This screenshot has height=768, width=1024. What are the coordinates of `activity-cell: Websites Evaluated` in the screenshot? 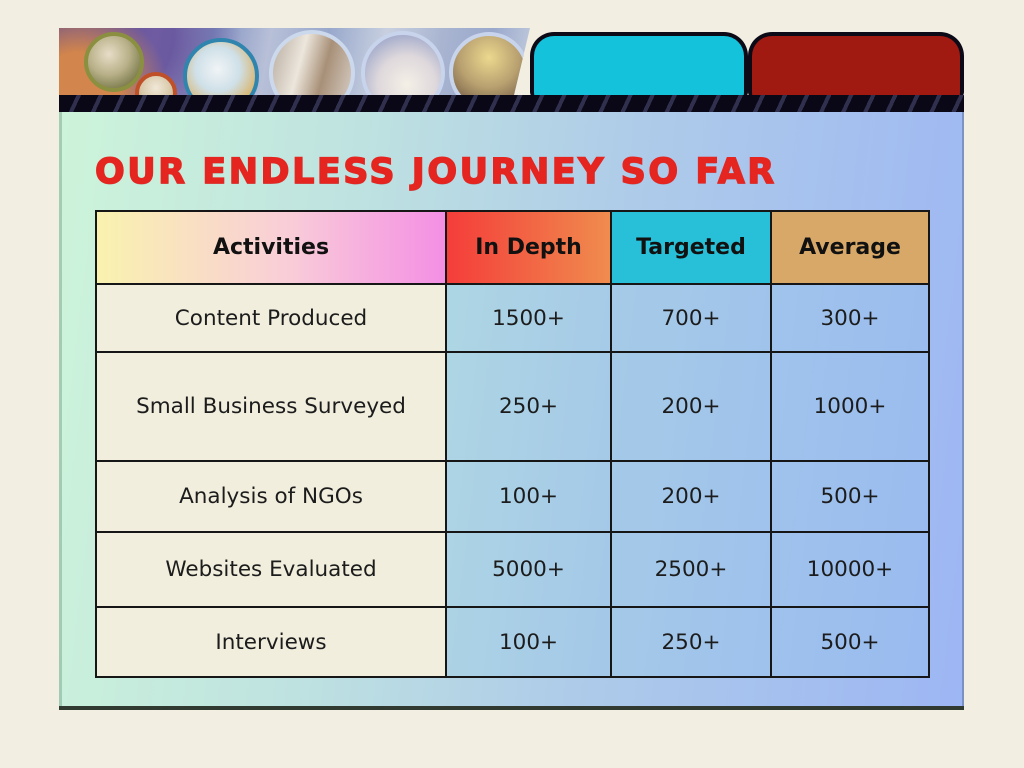 It's located at (271, 569).